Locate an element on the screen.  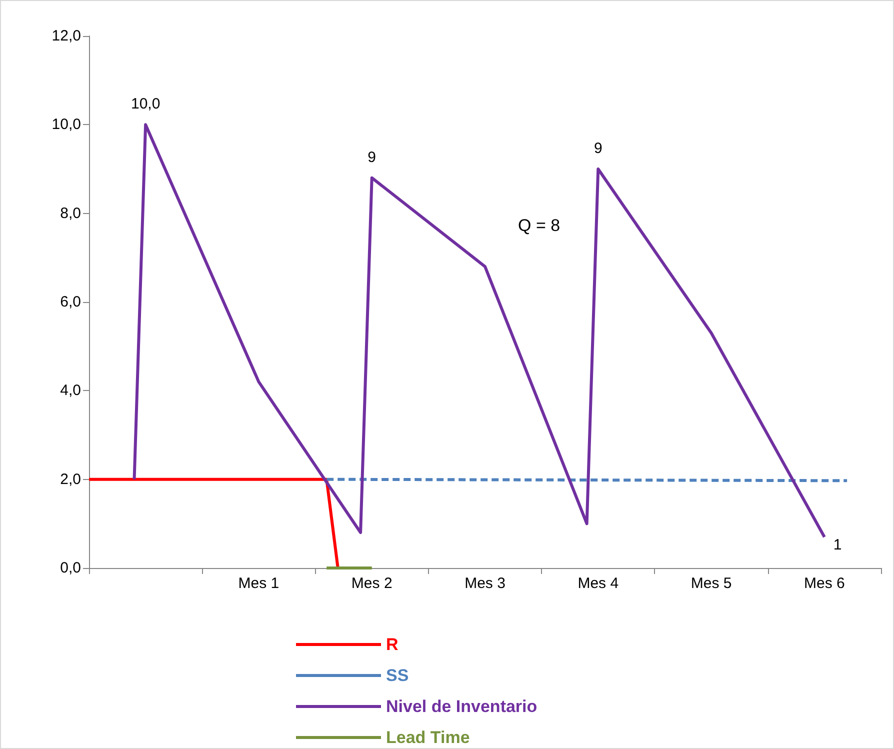
y-tick-label: 0,0 is located at coordinates (70, 568).